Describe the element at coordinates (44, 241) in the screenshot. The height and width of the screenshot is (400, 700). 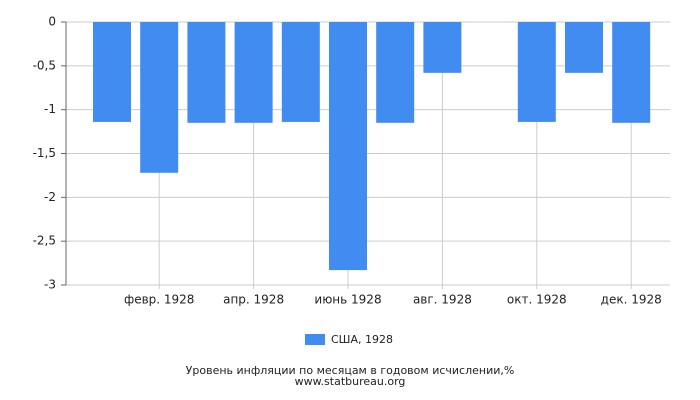
I see `y-tick-label: -2,5` at that location.